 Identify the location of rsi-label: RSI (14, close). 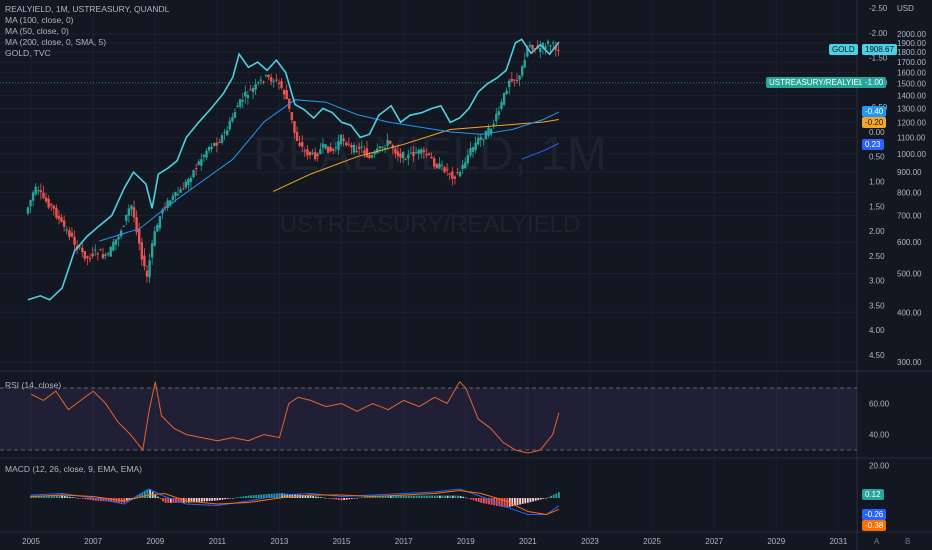
(33, 385).